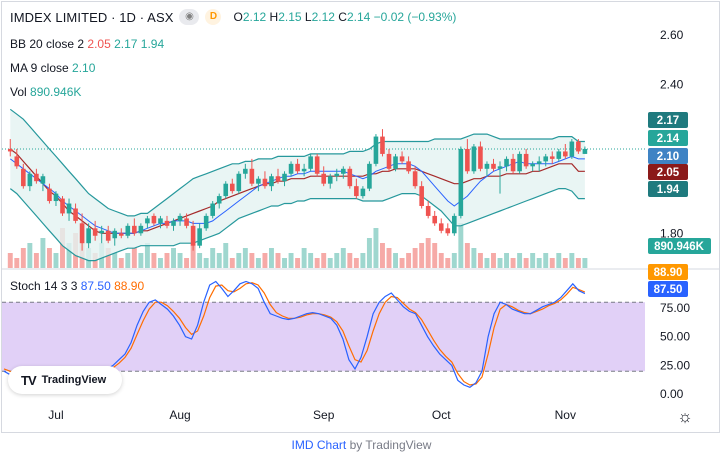  I want to click on vol-value: 890.946K, so click(56, 92).